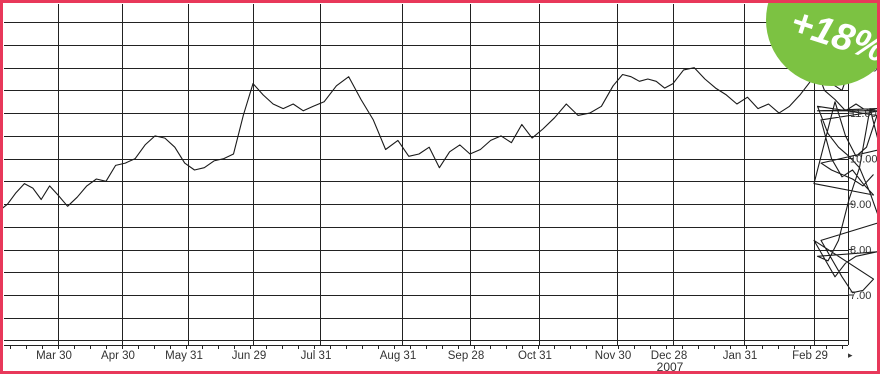 The width and height of the screenshot is (880, 374). What do you see at coordinates (613, 356) in the screenshot?
I see `x-tick-label: Nov 30` at bounding box center [613, 356].